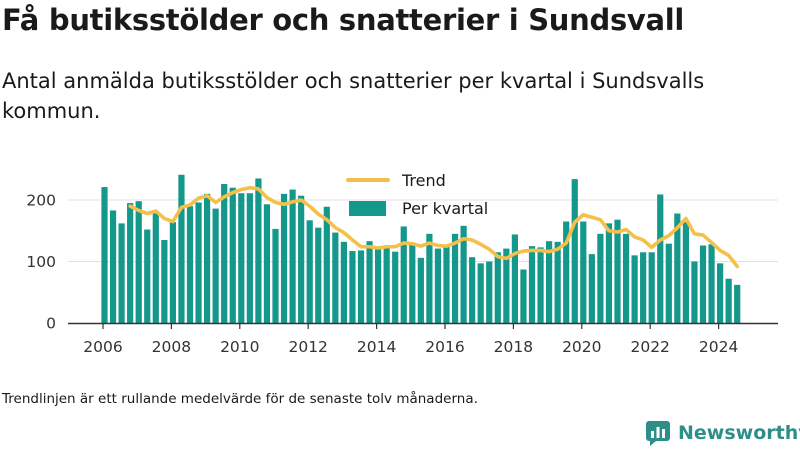  I want to click on x-tick-label: 2024, so click(718, 347).